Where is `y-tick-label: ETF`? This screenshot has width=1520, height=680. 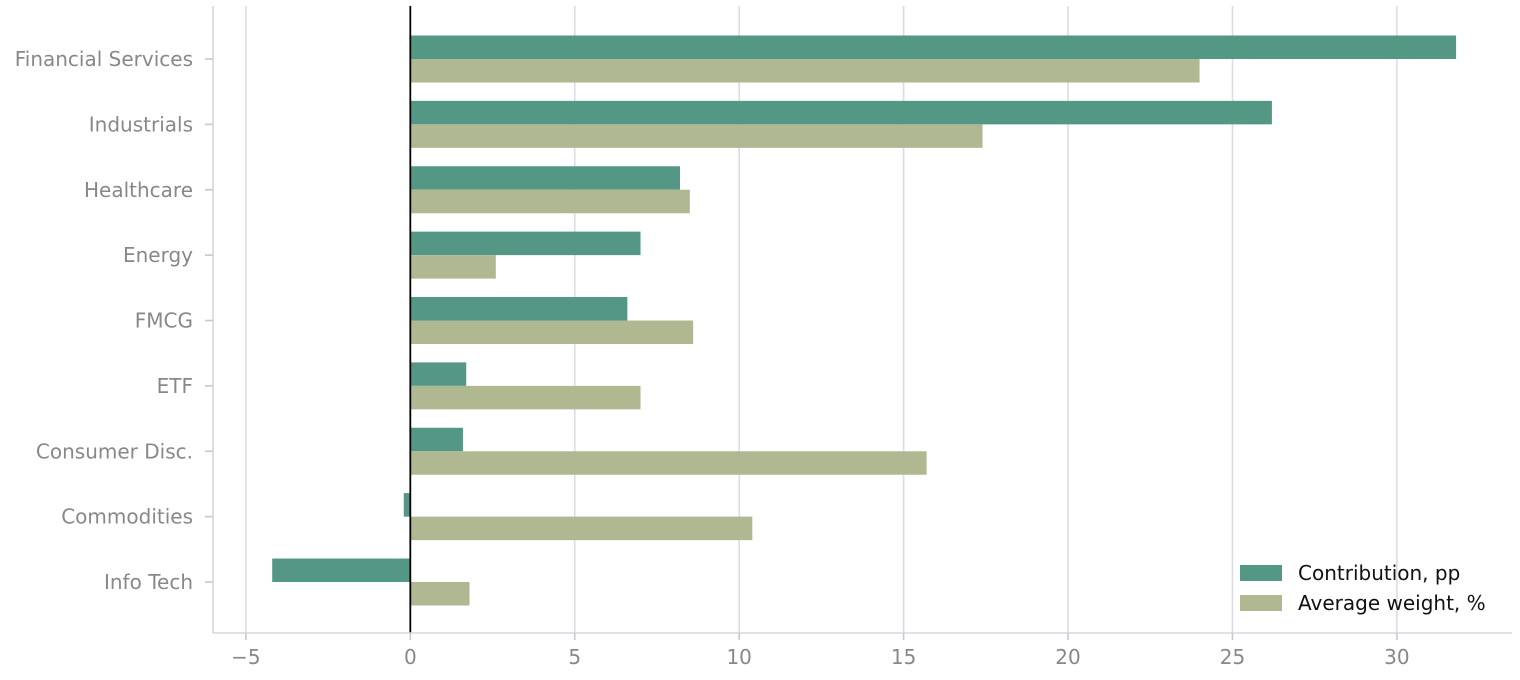 y-tick-label: ETF is located at coordinates (175, 386).